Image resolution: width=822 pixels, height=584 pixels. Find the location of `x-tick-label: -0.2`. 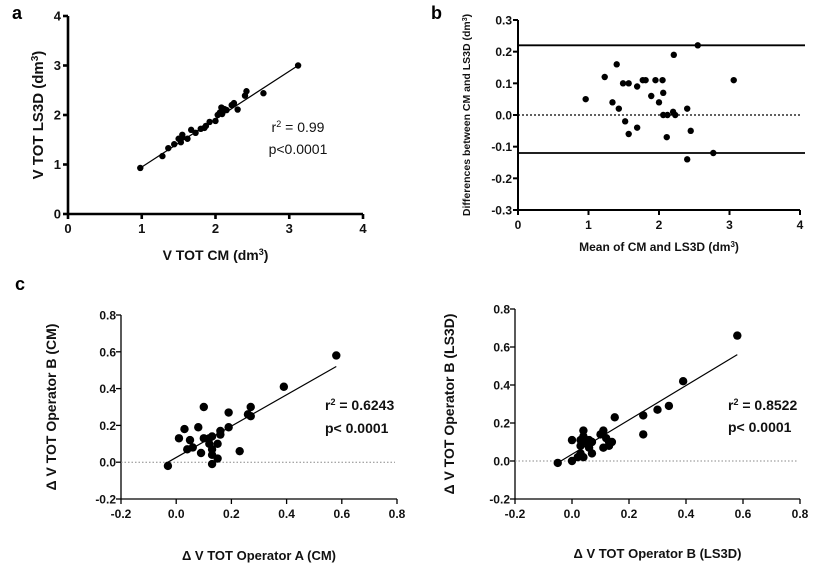

x-tick-label: -0.2 is located at coordinates (121, 514).